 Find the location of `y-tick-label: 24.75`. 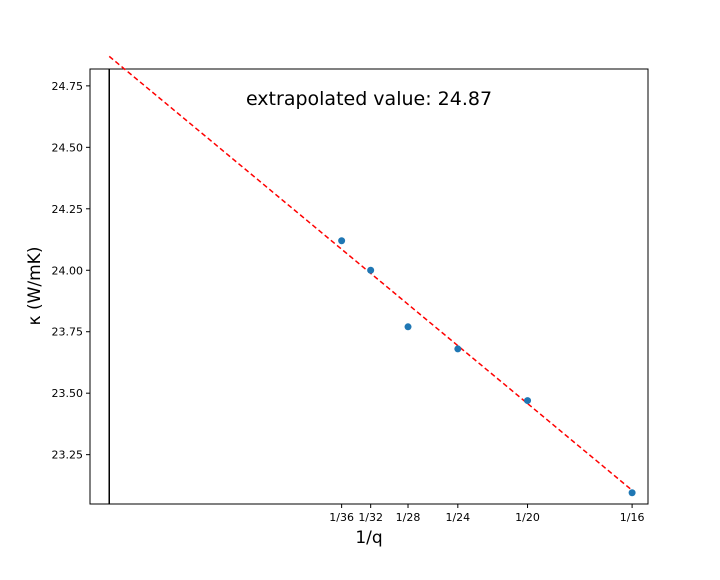

y-tick-label: 24.75 is located at coordinates (68, 86).